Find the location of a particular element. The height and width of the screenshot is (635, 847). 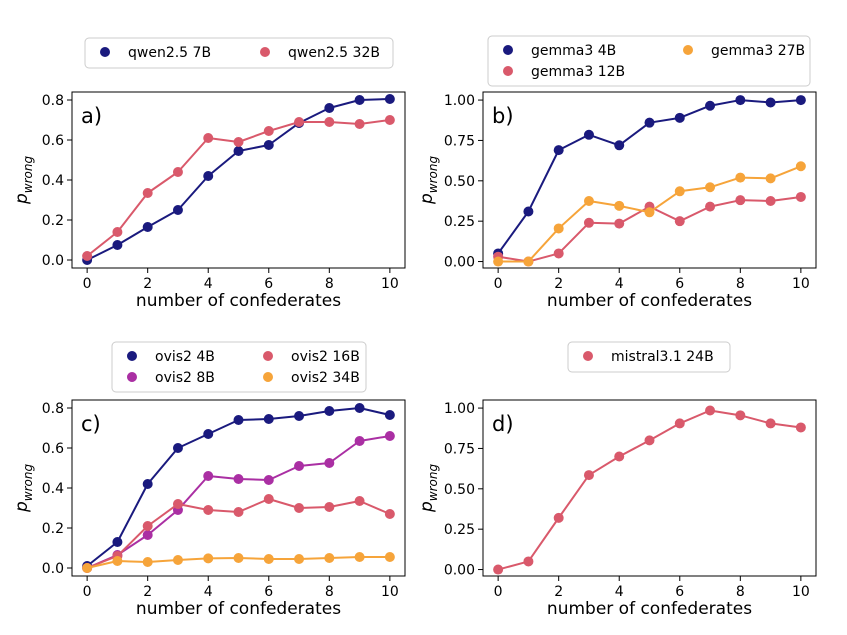

legend-a: qwen2.5 7B qwen2.5 32B is located at coordinates (239, 53).